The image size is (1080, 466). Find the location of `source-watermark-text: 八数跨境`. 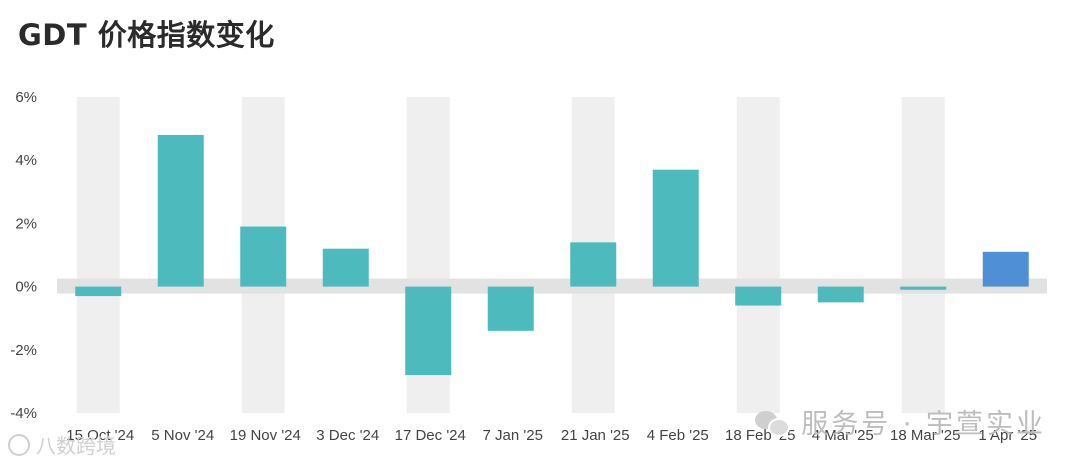

source-watermark-text: 八数跨境 is located at coordinates (76, 446).